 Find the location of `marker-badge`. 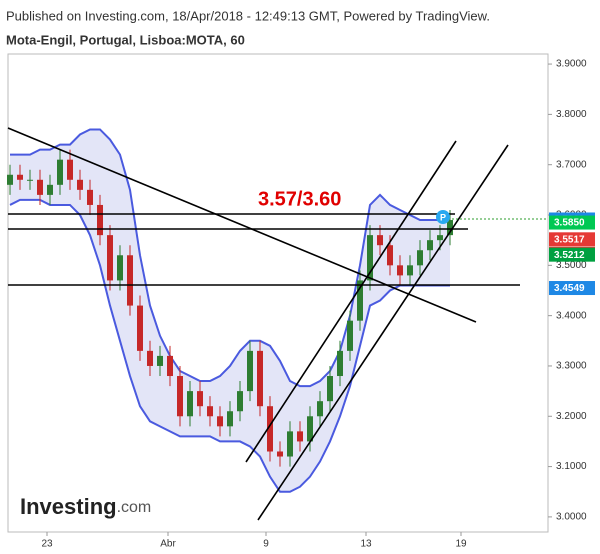

marker-badge is located at coordinates (443, 217).